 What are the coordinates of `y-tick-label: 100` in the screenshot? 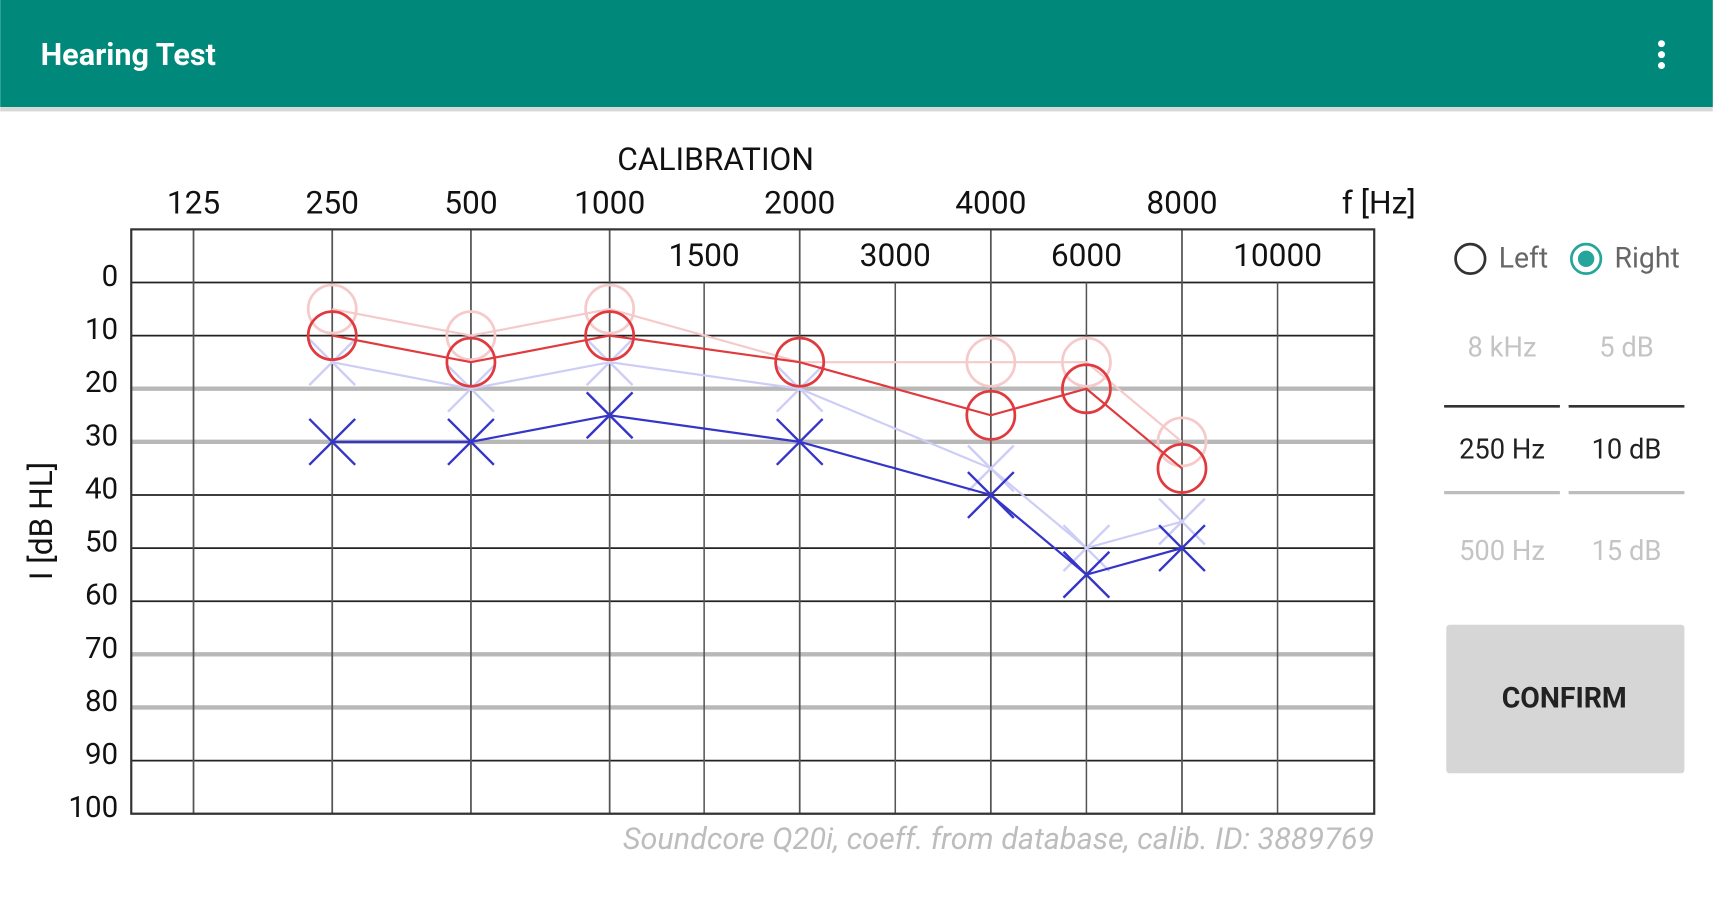 It's located at (93, 808).